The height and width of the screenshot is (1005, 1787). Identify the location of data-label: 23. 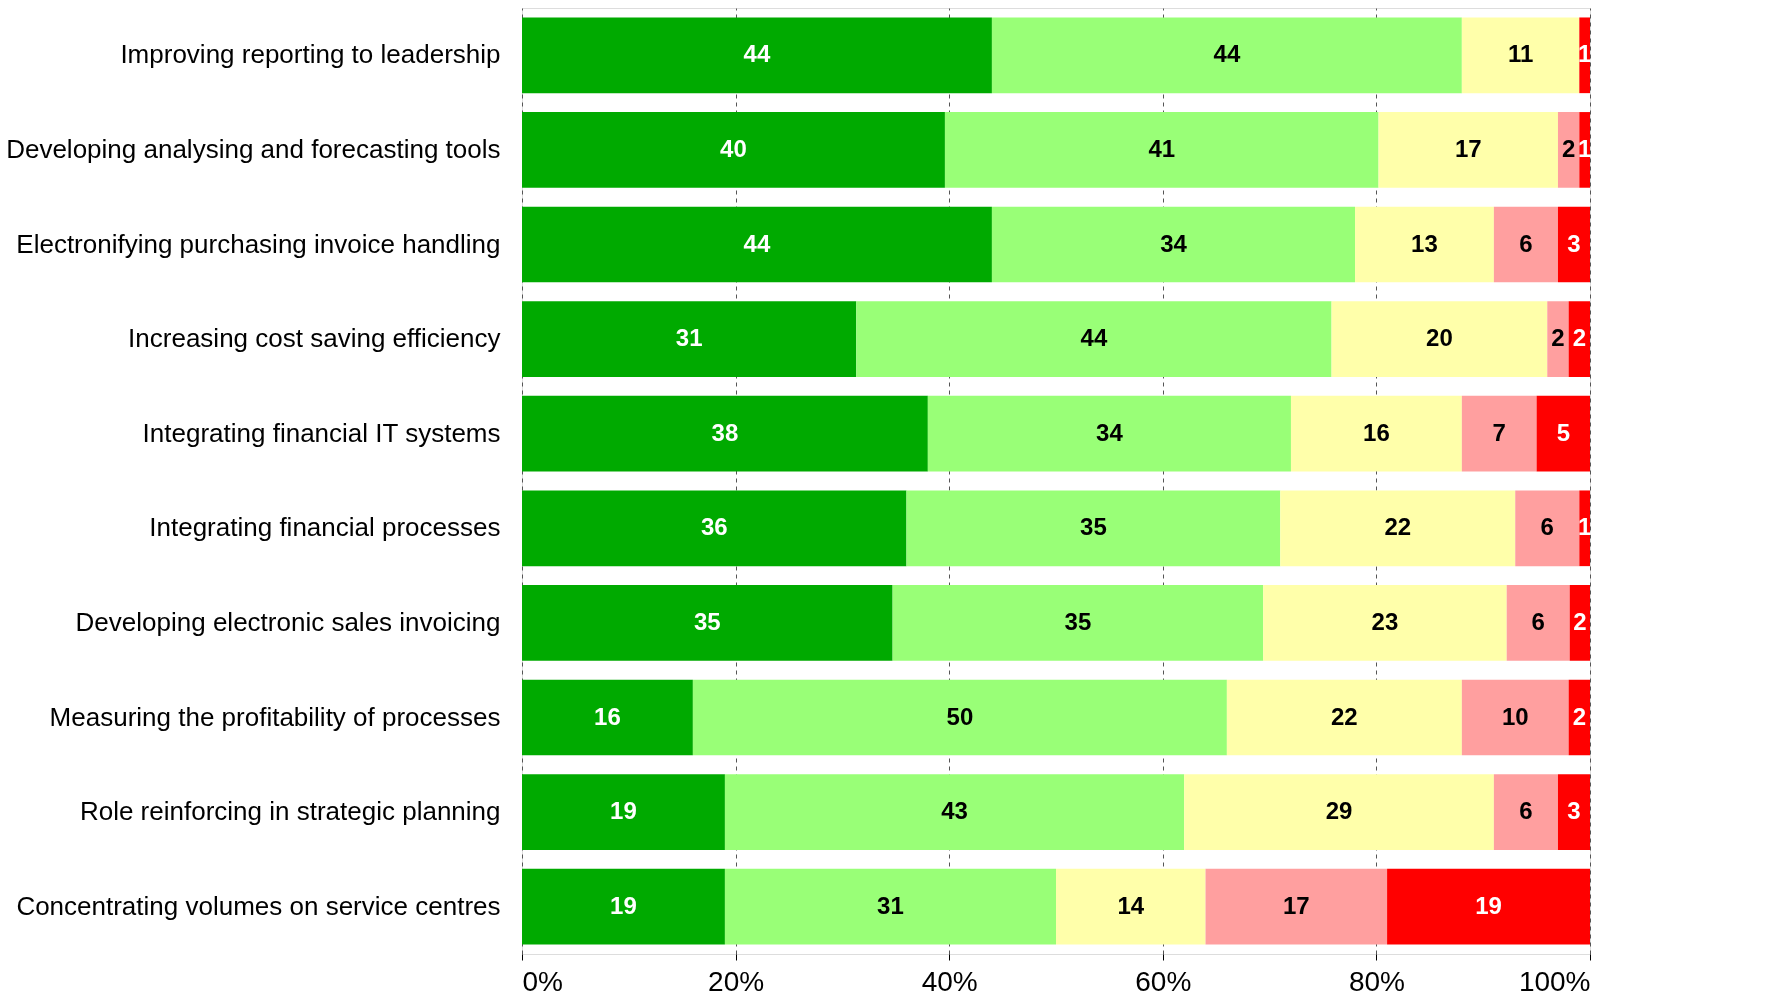
(1385, 621).